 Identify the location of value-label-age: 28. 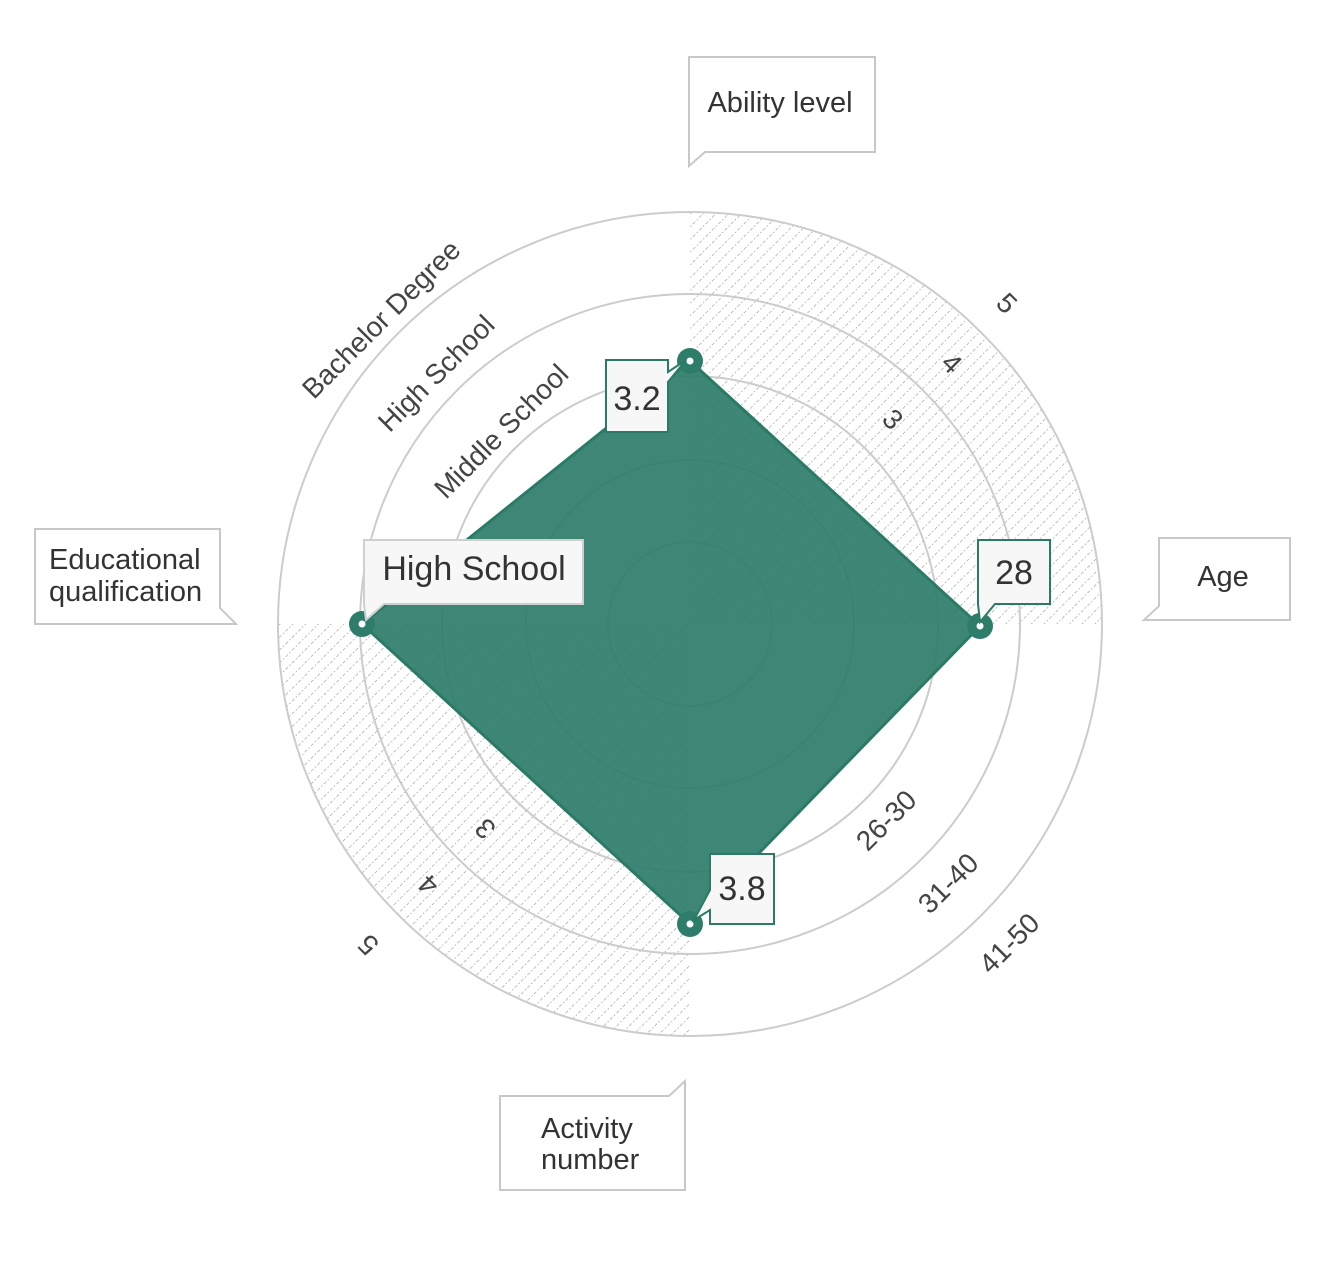
(1014, 582).